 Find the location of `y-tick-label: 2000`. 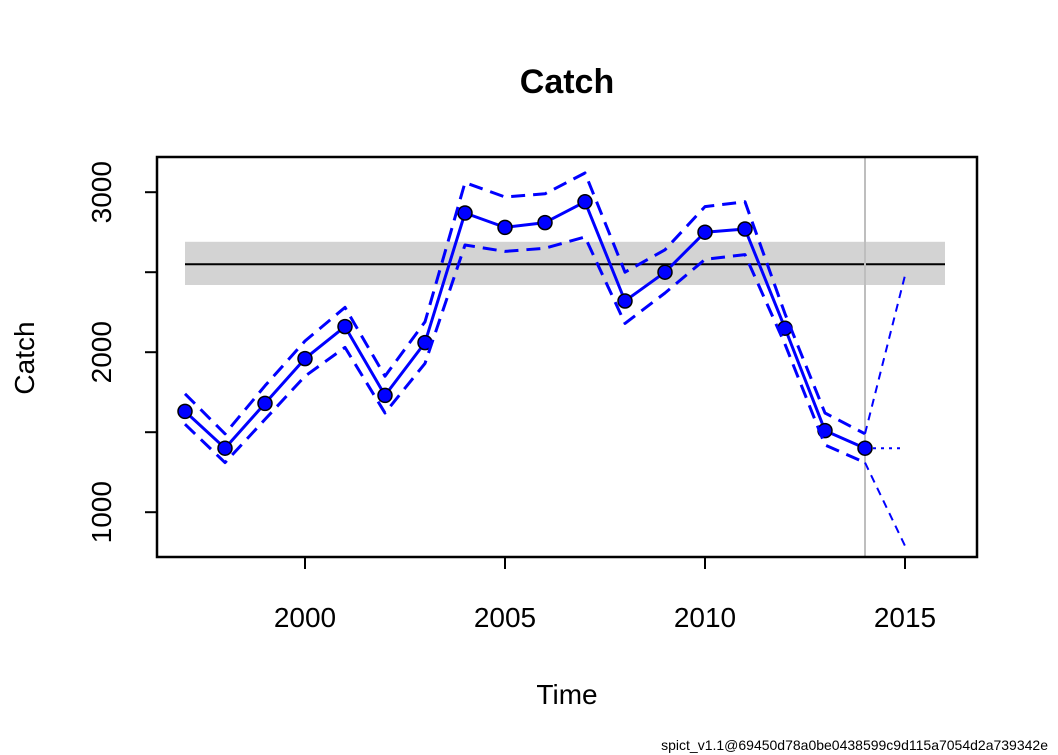

y-tick-label: 2000 is located at coordinates (101, 352).